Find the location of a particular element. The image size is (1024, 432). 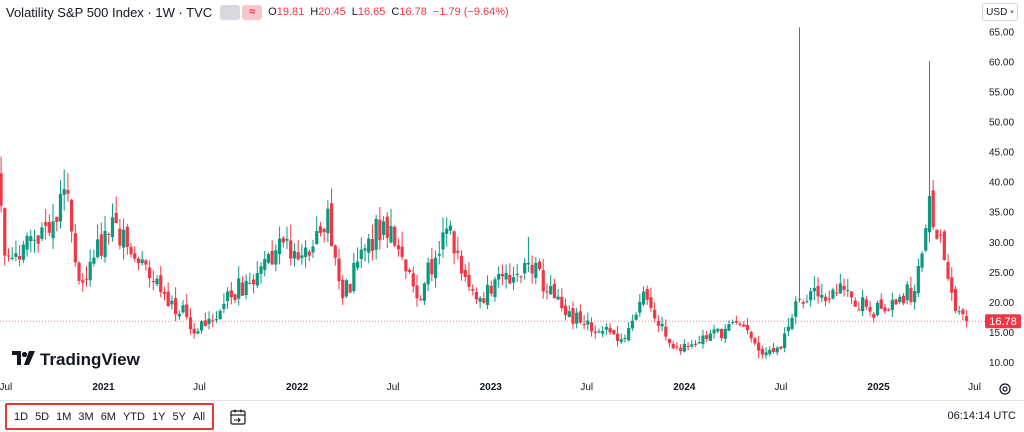

high-label: H is located at coordinates (314, 12).